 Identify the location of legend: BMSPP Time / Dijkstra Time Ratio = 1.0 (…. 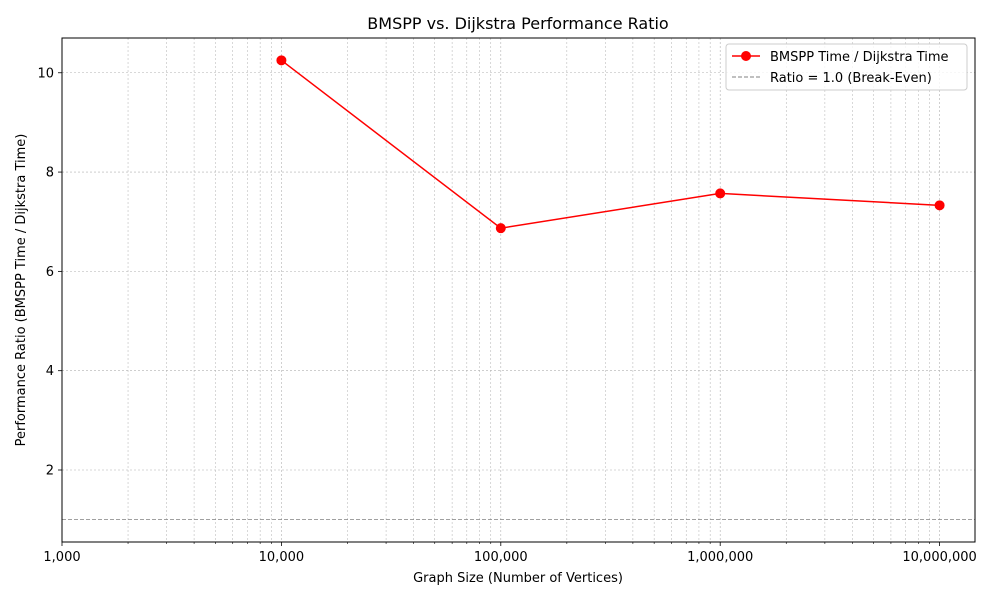
(846, 67).